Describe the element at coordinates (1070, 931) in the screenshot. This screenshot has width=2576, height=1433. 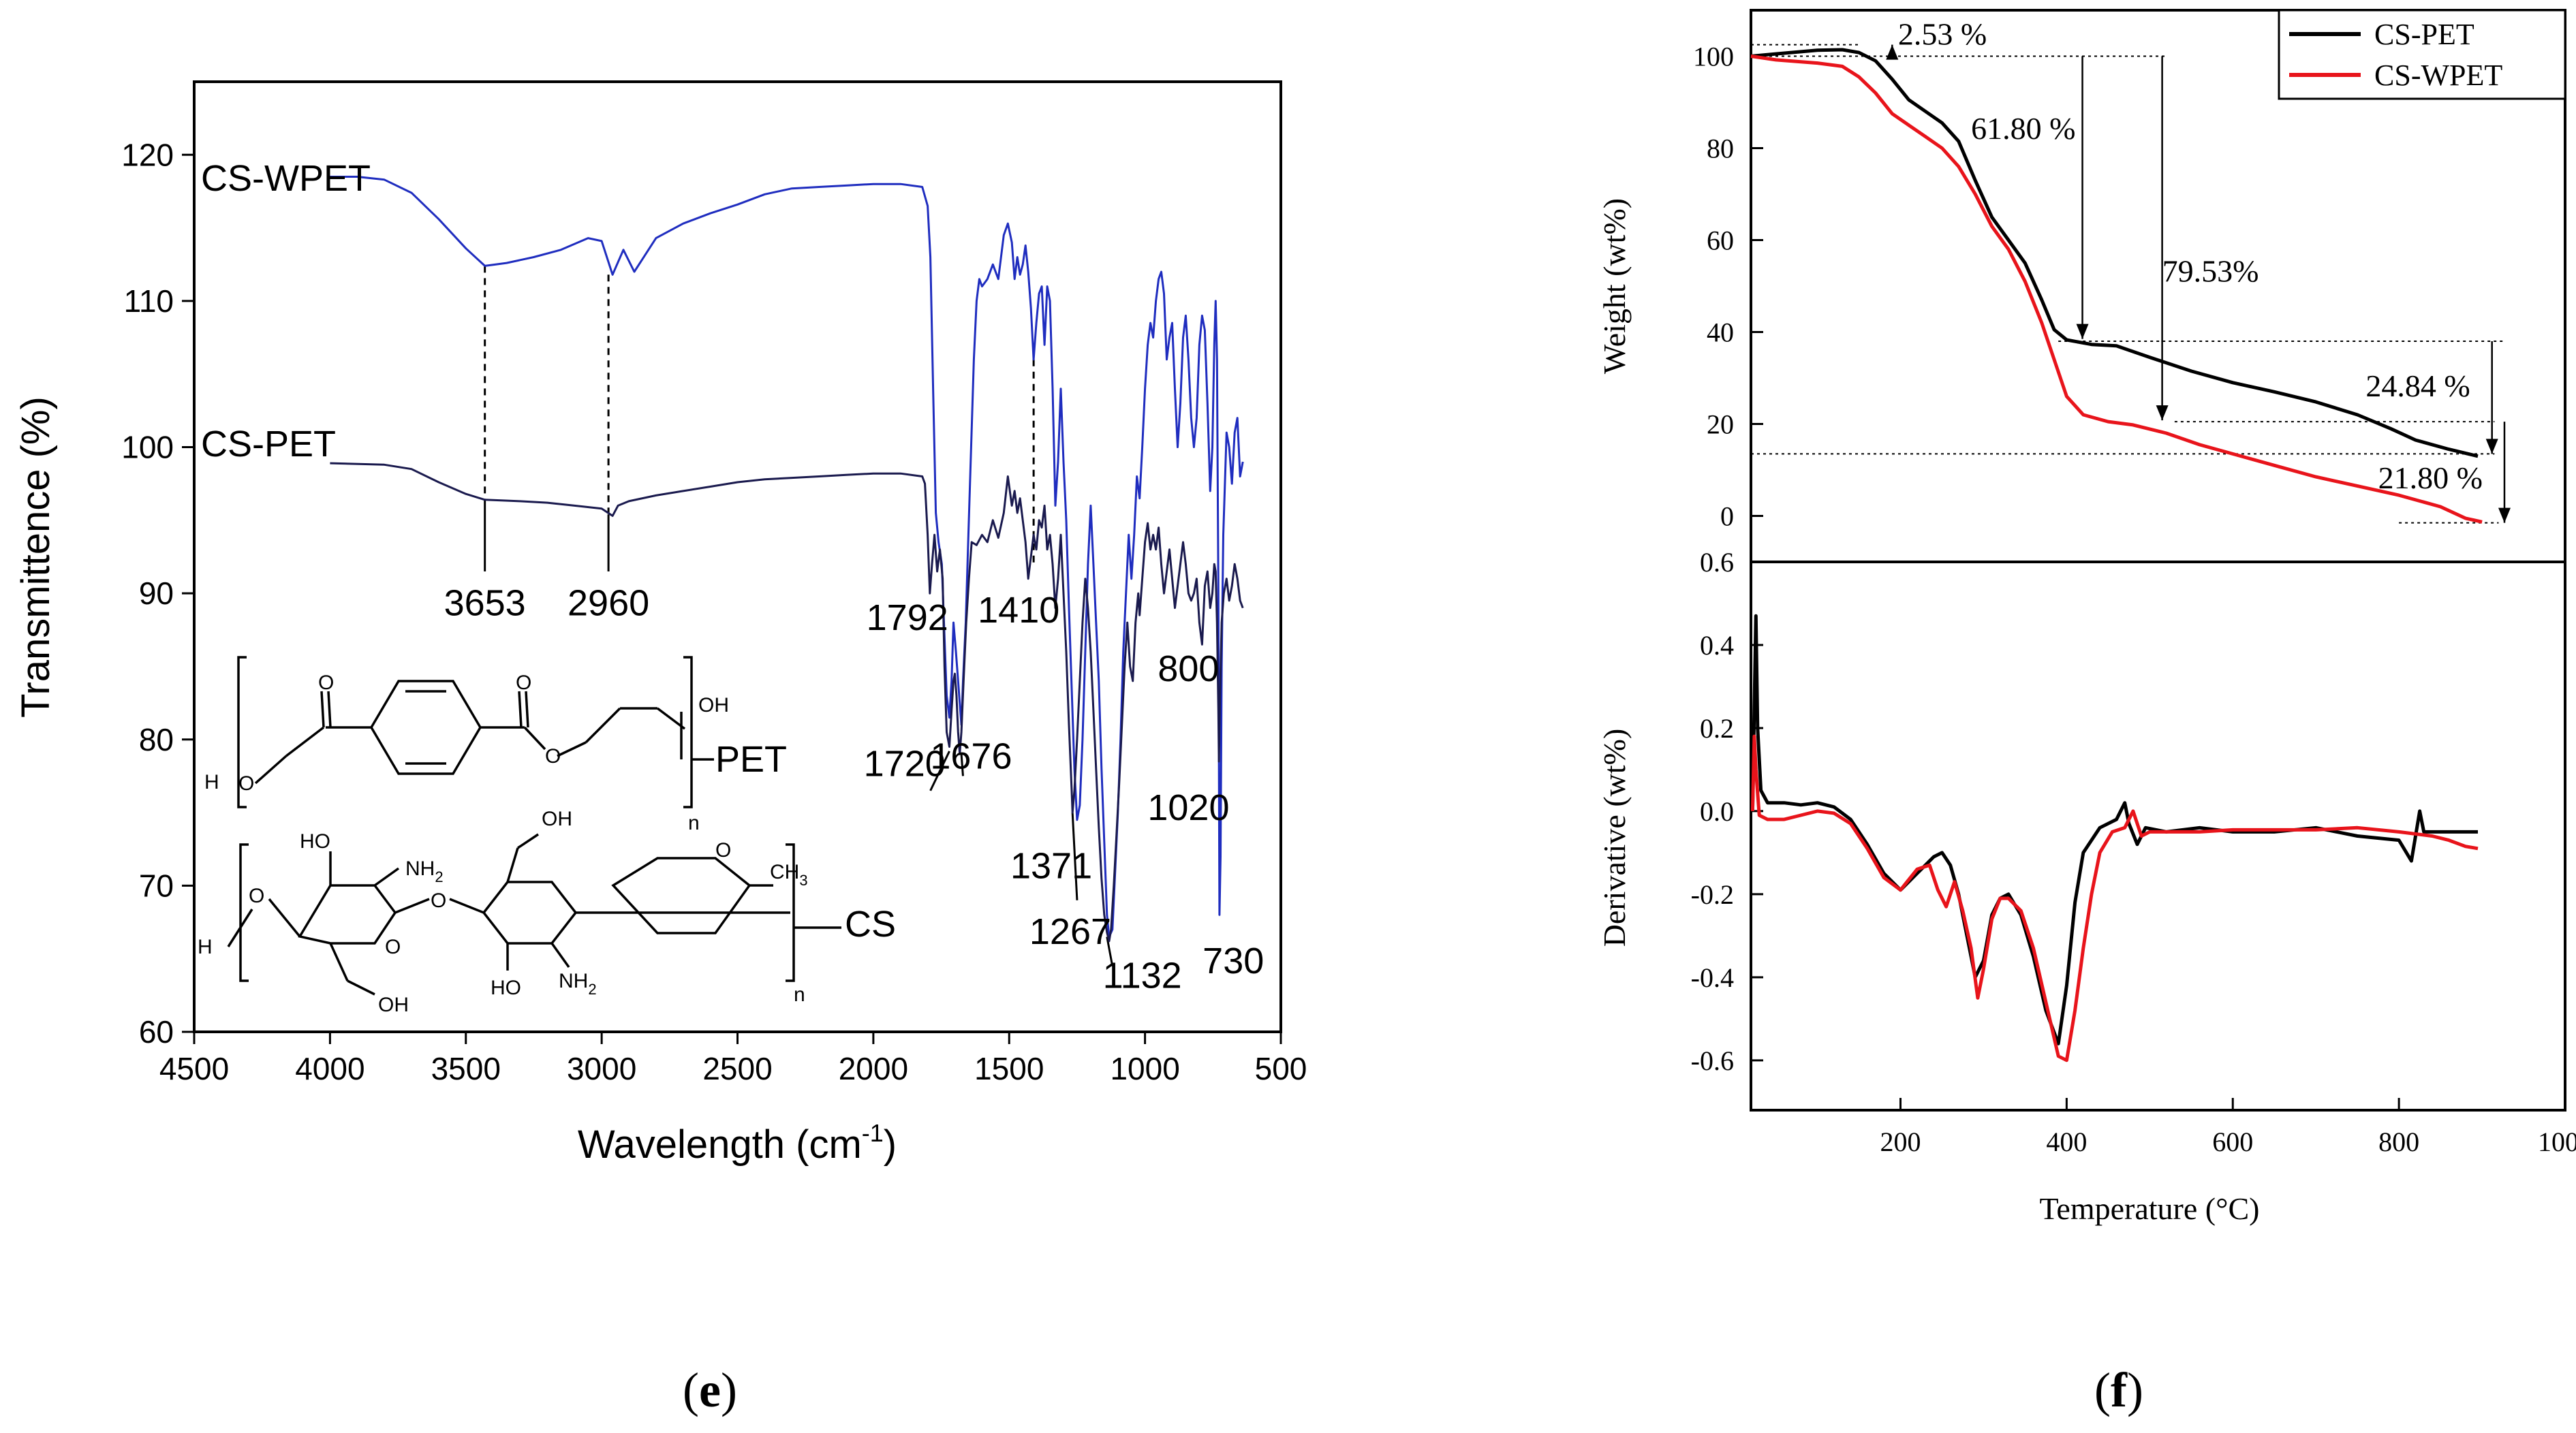
I see `ftir-peak-label: 1267` at that location.